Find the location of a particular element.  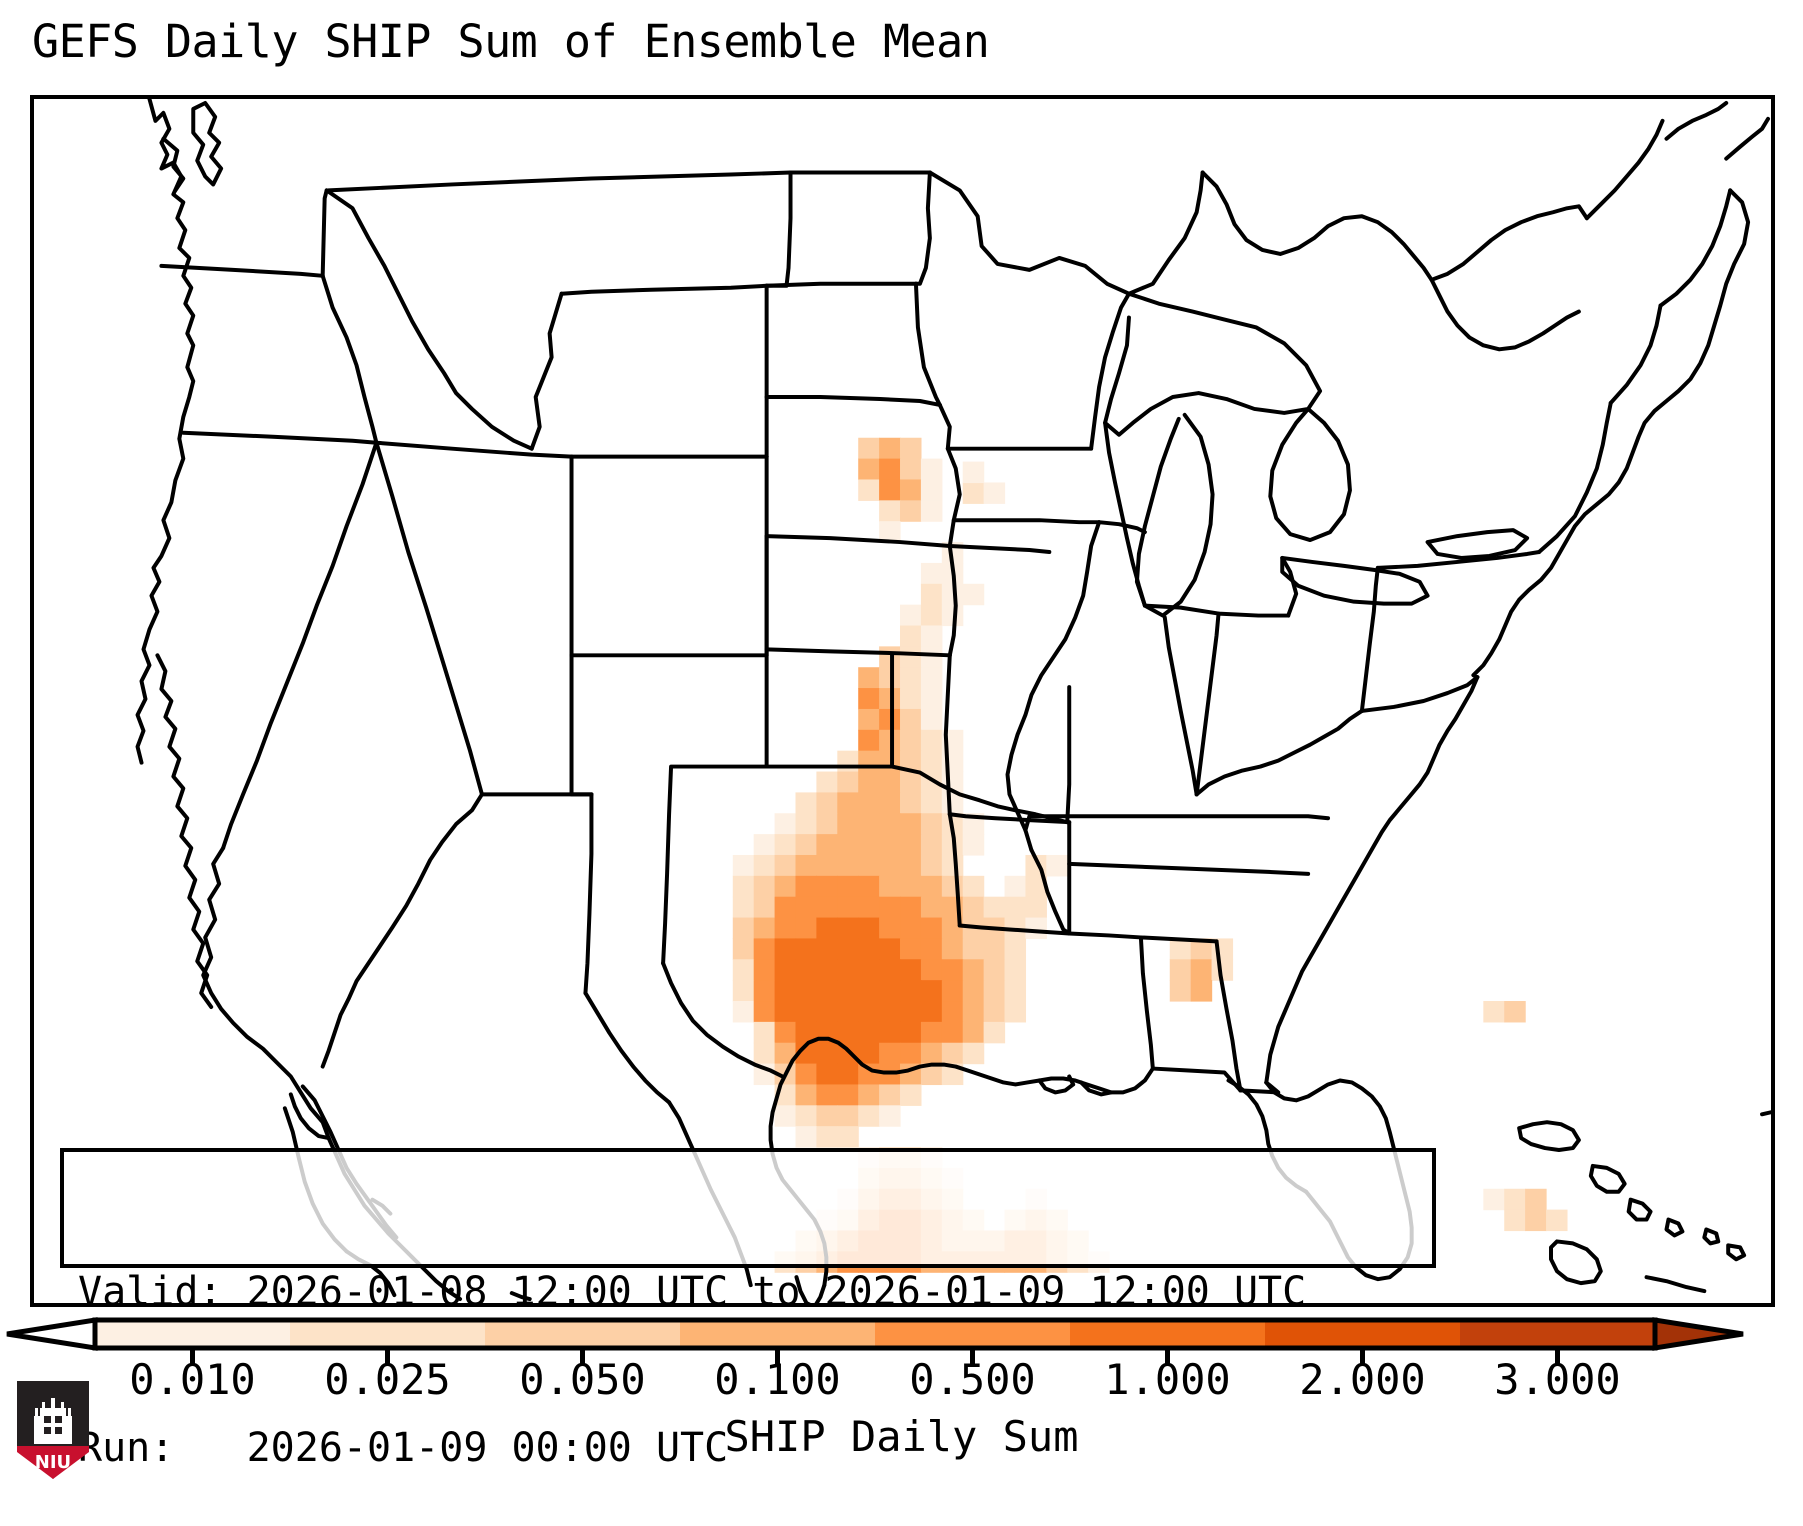

colorbar-ticks is located at coordinates (875, 1356).